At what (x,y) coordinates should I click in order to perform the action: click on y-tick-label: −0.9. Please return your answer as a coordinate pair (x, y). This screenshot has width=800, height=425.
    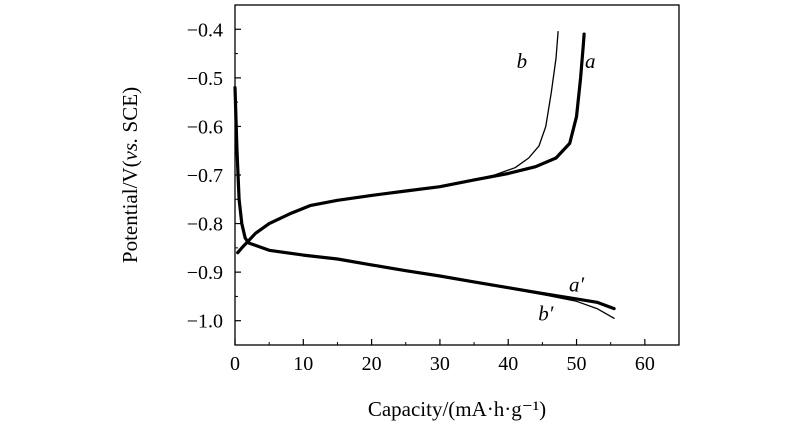
    Looking at the image, I should click on (205, 273).